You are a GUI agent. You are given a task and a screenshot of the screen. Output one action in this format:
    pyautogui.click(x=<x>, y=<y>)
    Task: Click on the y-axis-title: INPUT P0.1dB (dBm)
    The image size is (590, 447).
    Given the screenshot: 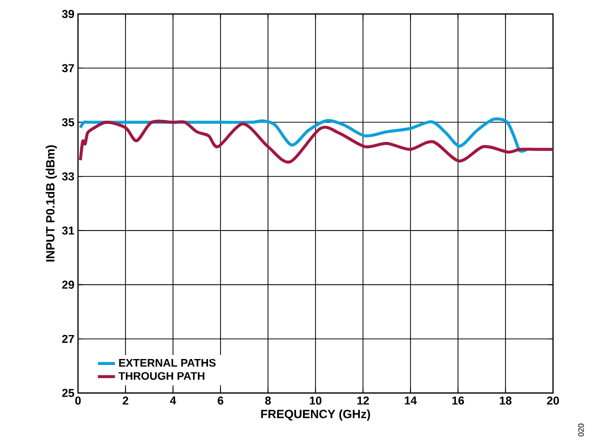 What is the action you would take?
    pyautogui.click(x=51, y=203)
    